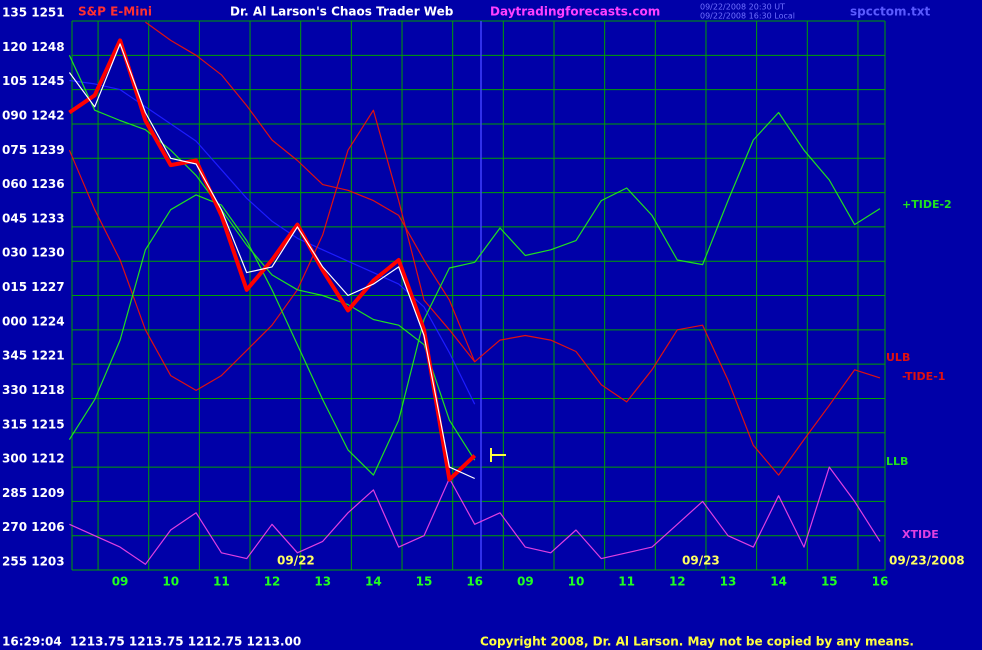  I want to click on series-label: -TIDE-1, so click(923, 376).